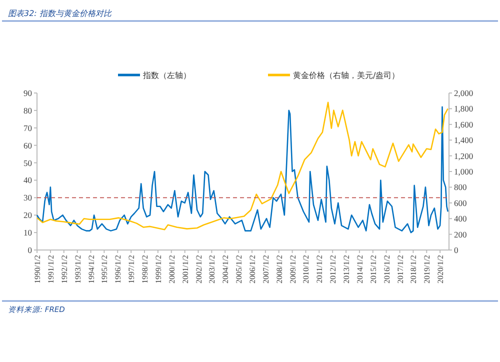  What do you see at coordinates (28, 233) in the screenshot?
I see `y-tick-label: 10` at bounding box center [28, 233].